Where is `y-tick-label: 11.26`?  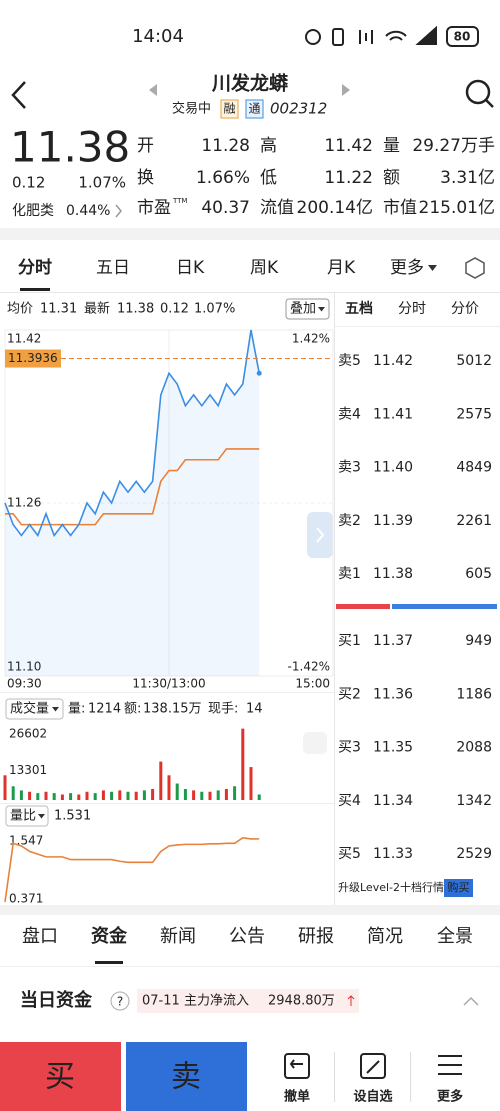
y-tick-label: 11.26 is located at coordinates (24, 503).